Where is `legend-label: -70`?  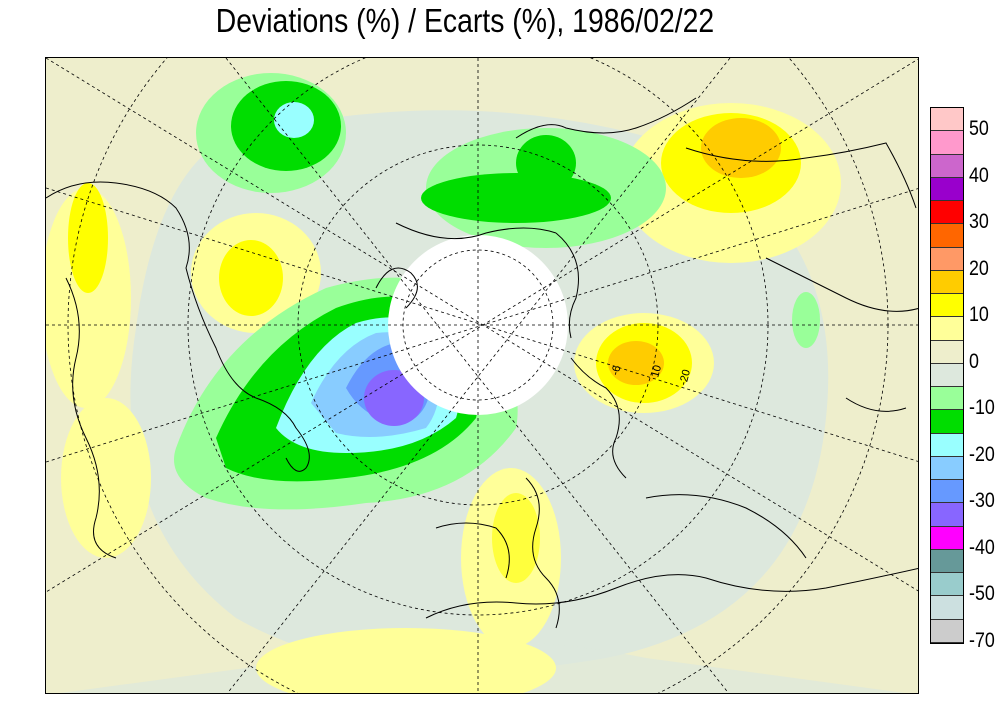 legend-label: -70 is located at coordinates (982, 640).